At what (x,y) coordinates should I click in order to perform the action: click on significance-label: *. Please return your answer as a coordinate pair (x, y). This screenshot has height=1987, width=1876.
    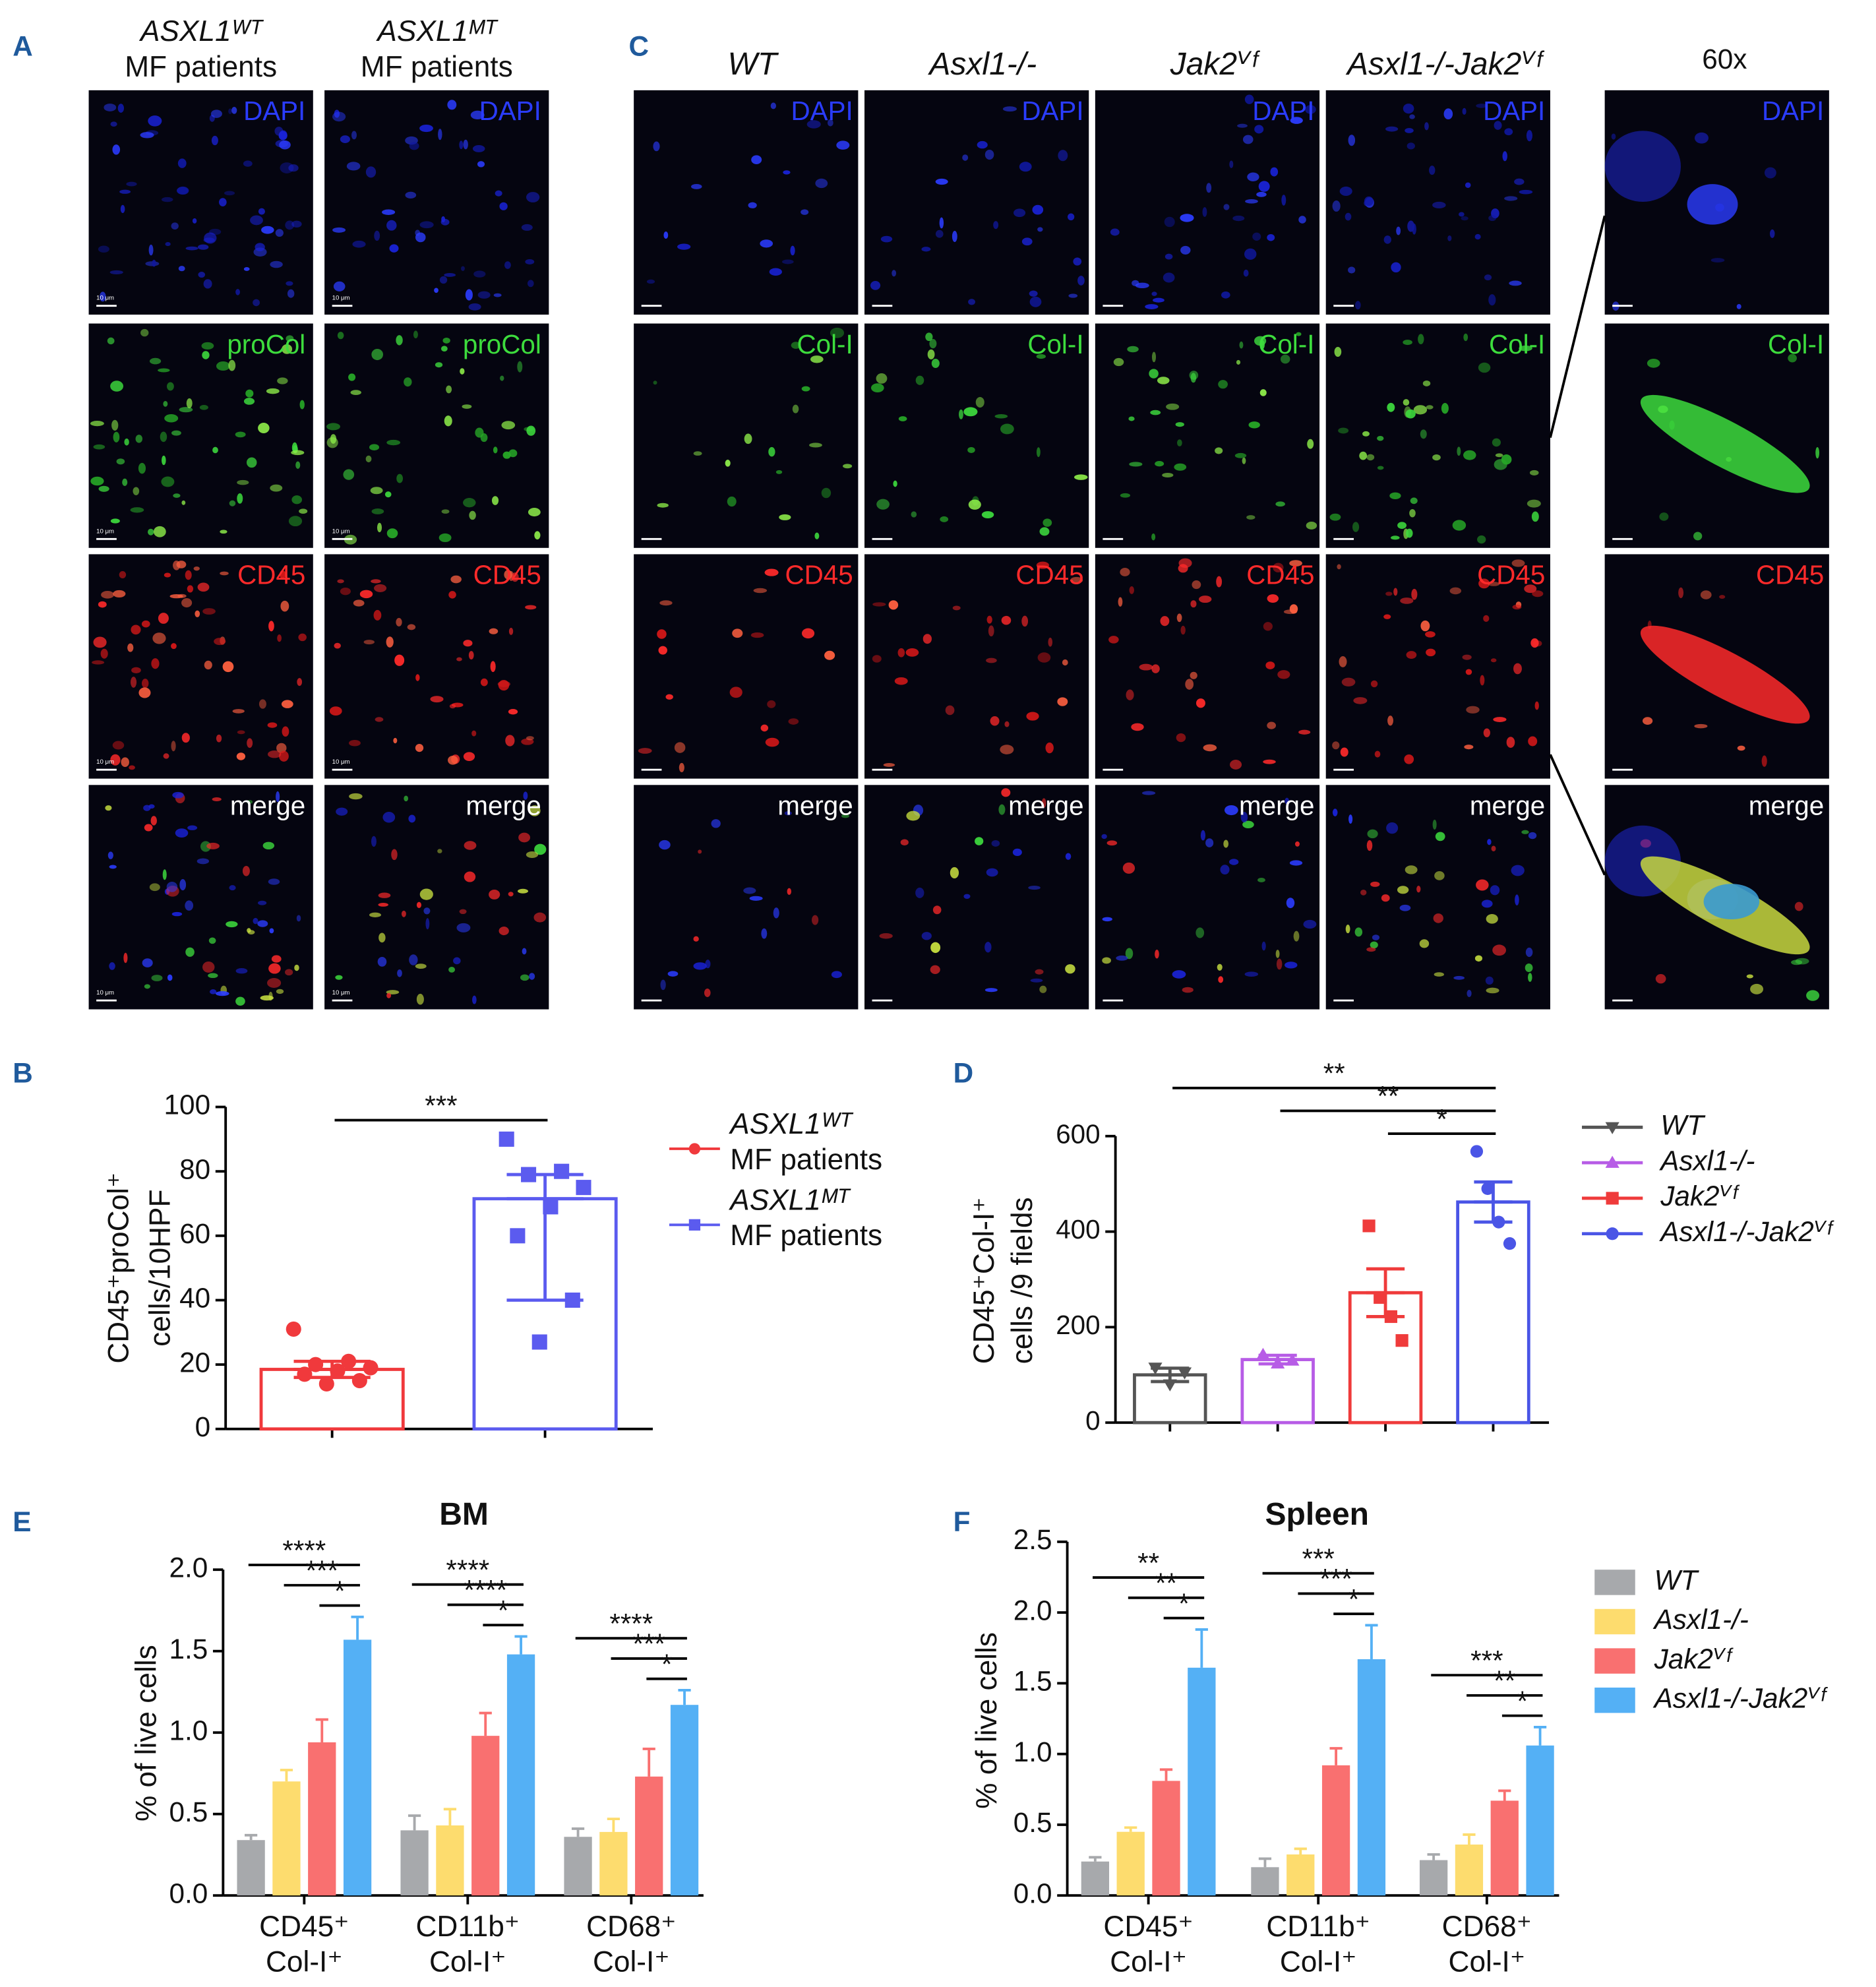
    Looking at the image, I should click on (339, 1590).